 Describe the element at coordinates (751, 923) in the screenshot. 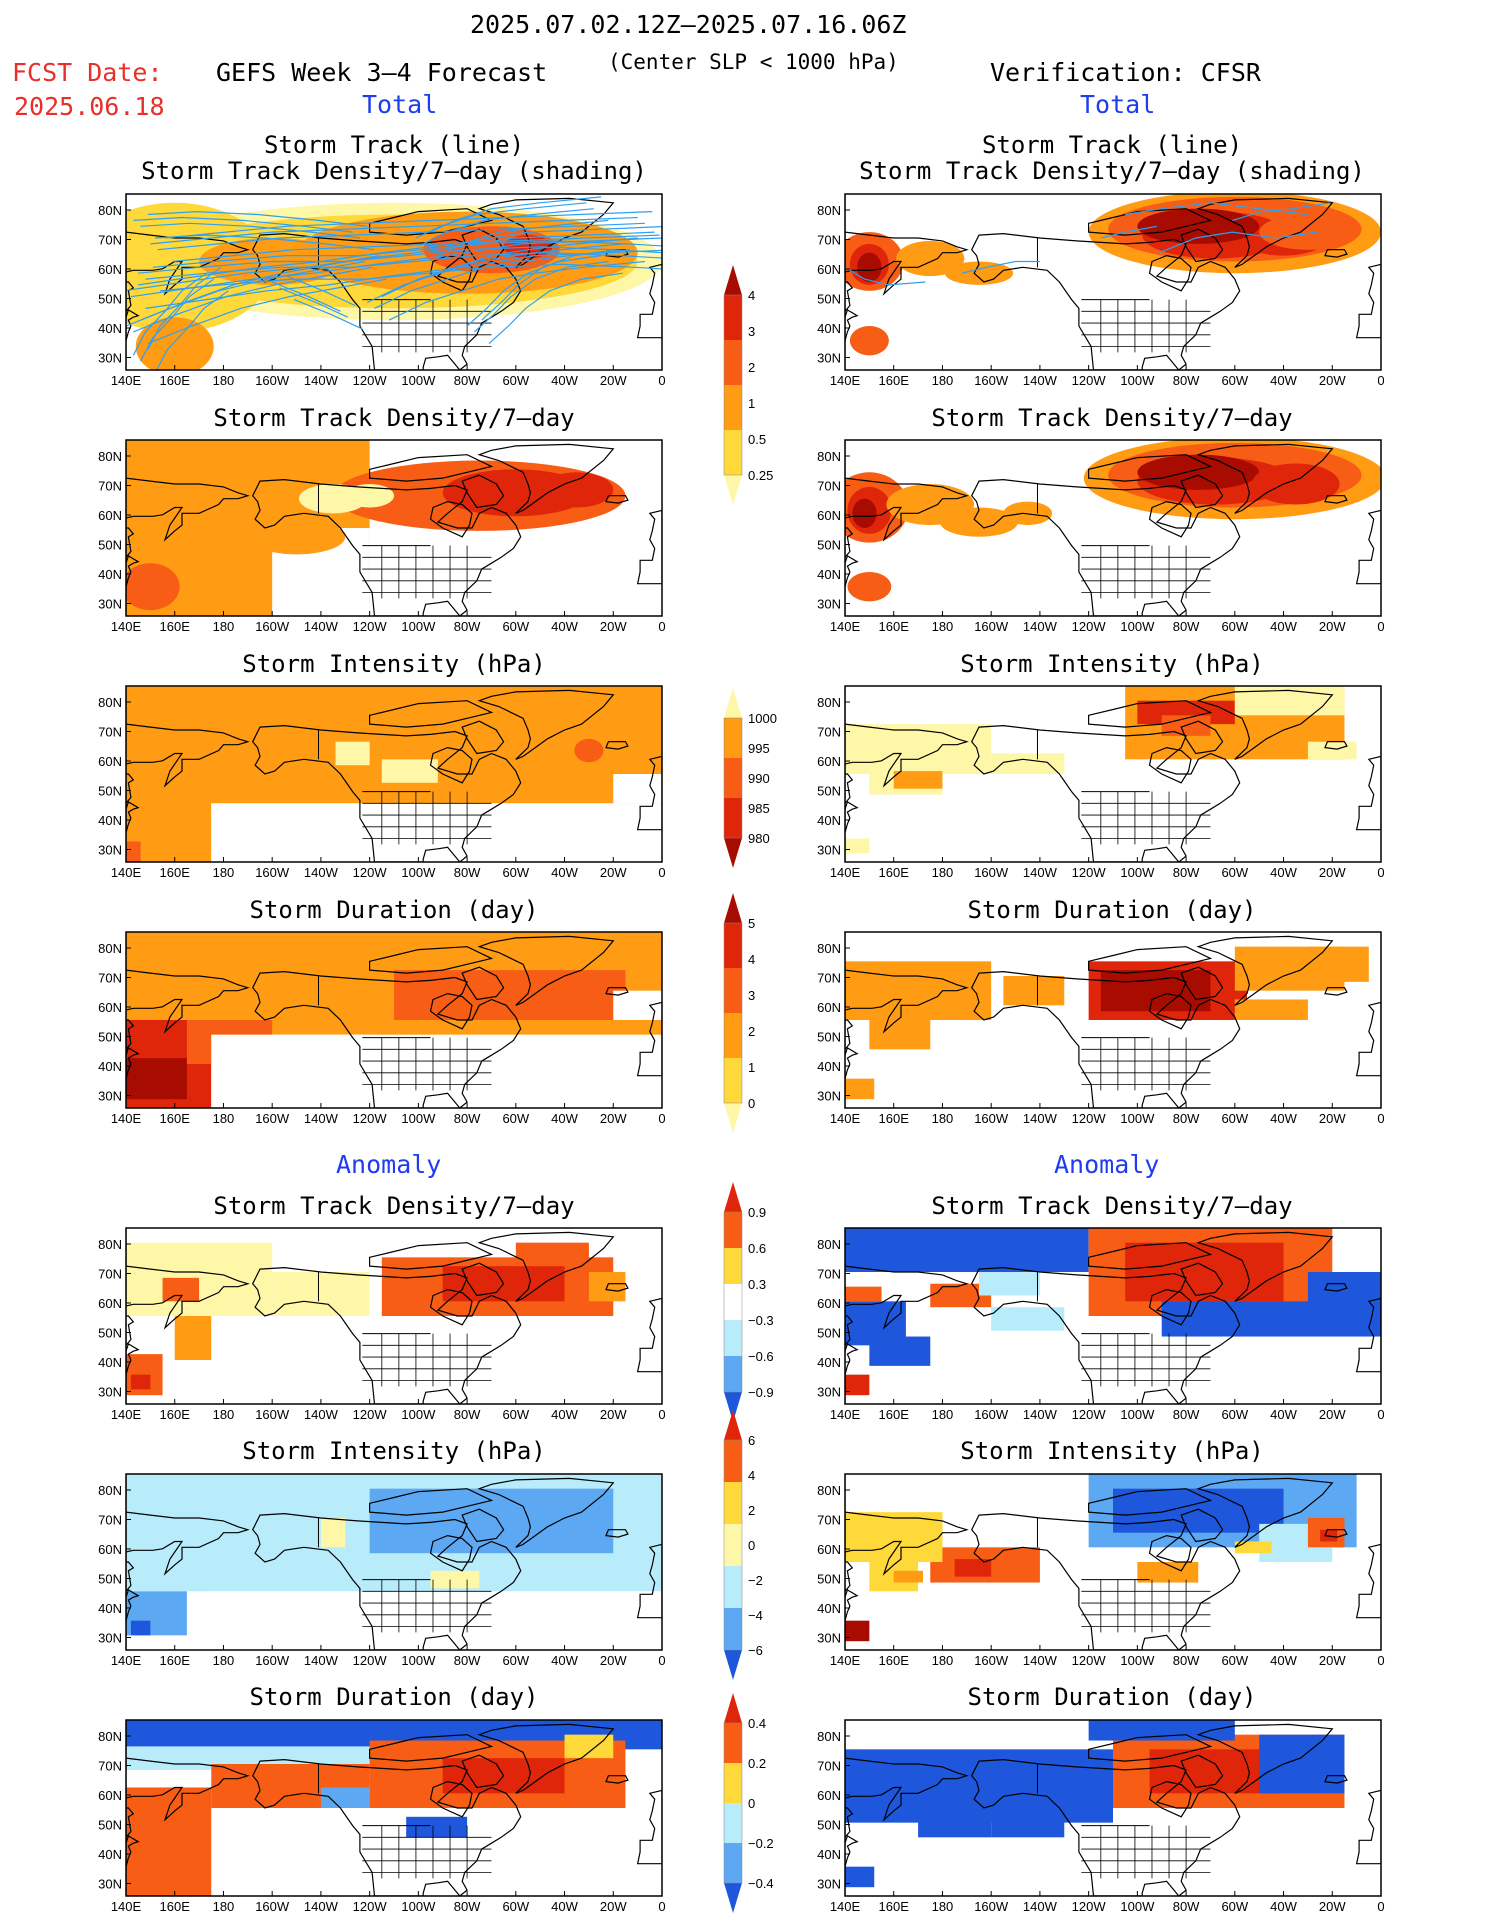

I see `colorbar-label: 5` at that location.